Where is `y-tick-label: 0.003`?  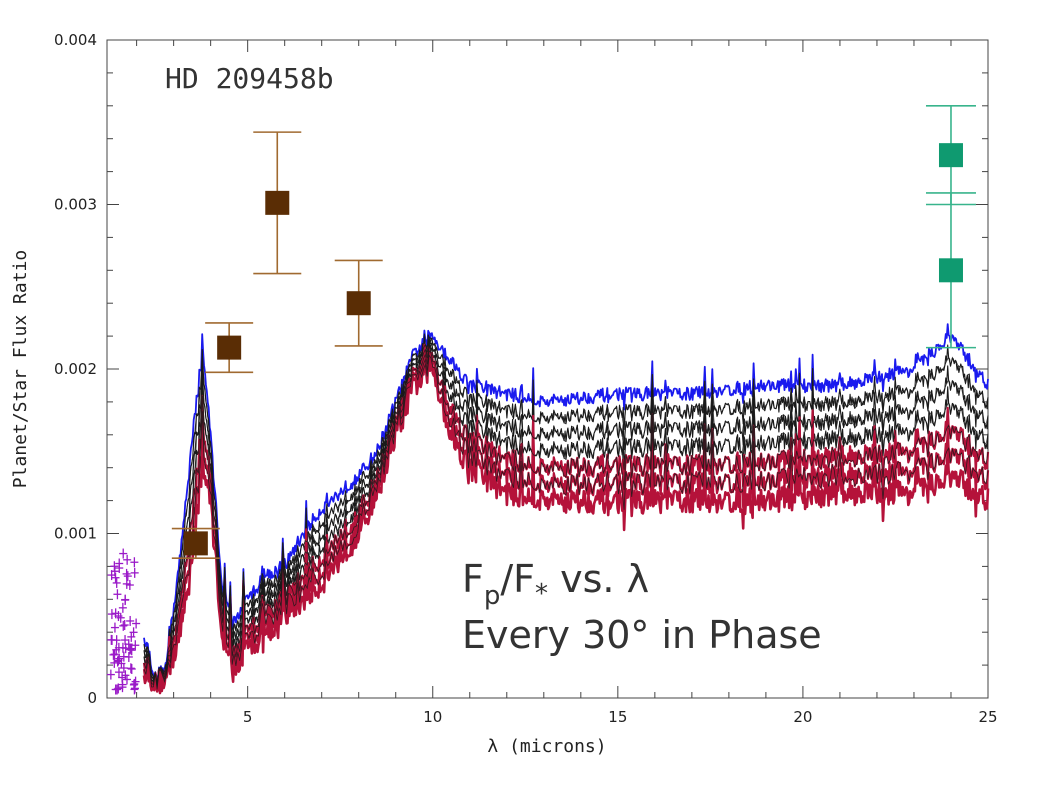
y-tick-label: 0.003 is located at coordinates (75, 205).